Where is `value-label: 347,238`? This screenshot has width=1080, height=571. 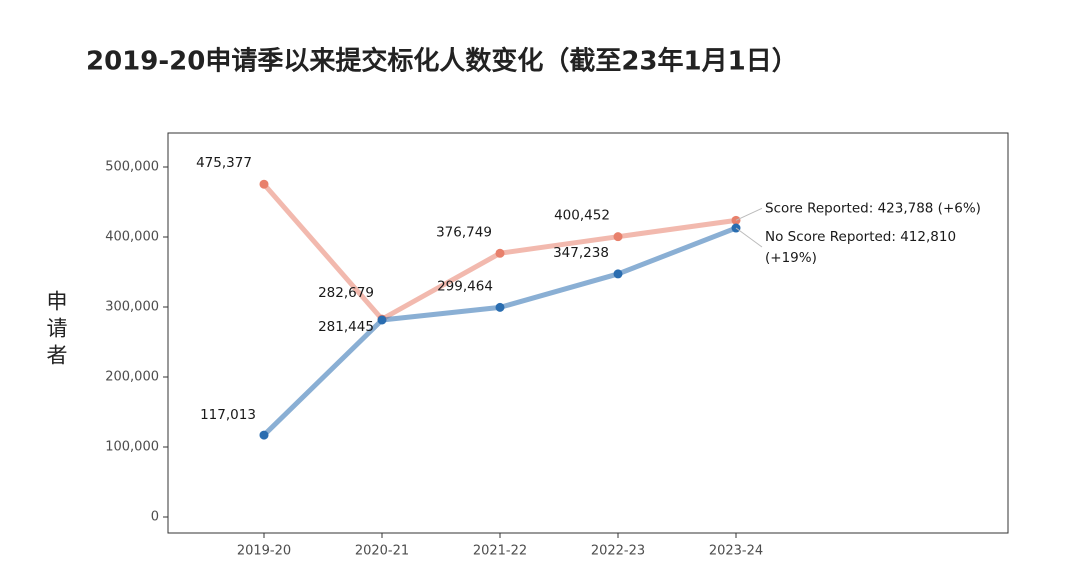
value-label: 347,238 is located at coordinates (581, 253).